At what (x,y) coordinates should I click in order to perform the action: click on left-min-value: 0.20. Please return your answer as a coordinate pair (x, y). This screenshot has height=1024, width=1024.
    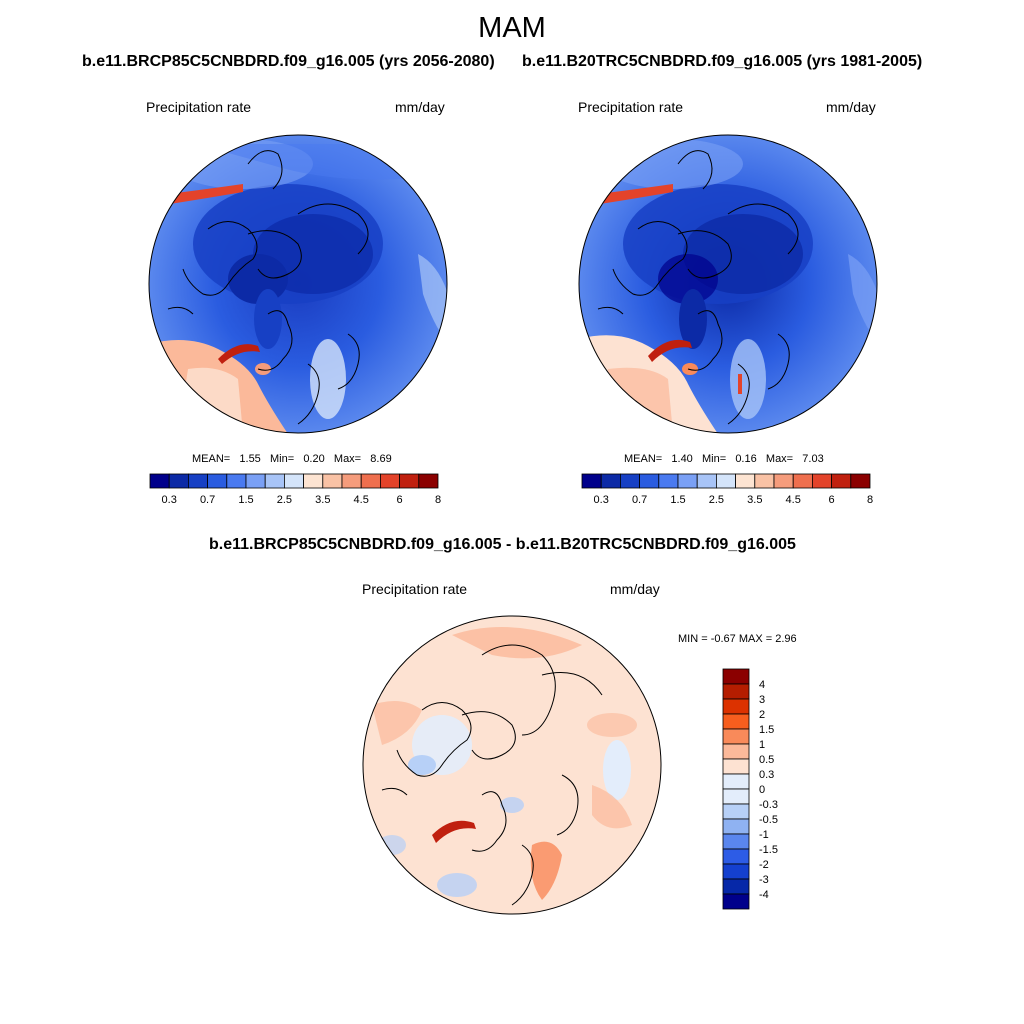
    Looking at the image, I should click on (314, 459).